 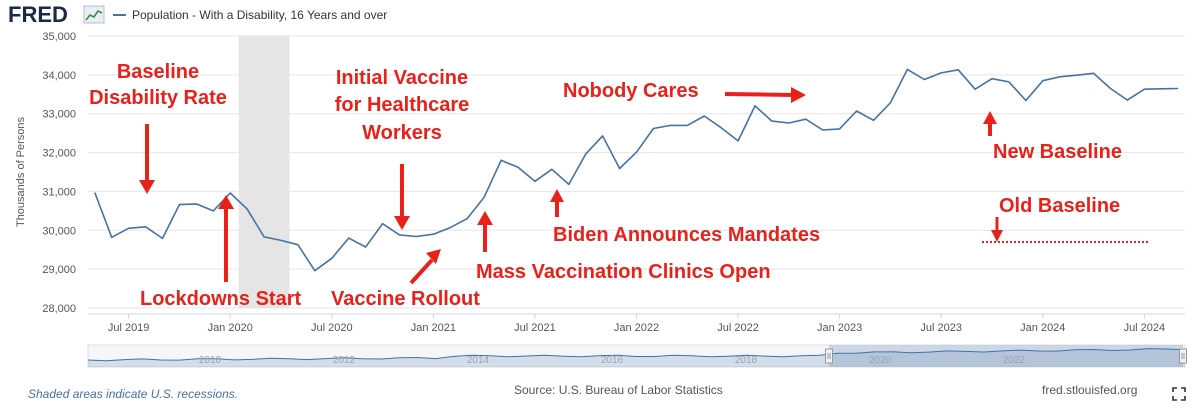 I want to click on annotation-old-baseline: Old Baseline, so click(x=1059, y=206).